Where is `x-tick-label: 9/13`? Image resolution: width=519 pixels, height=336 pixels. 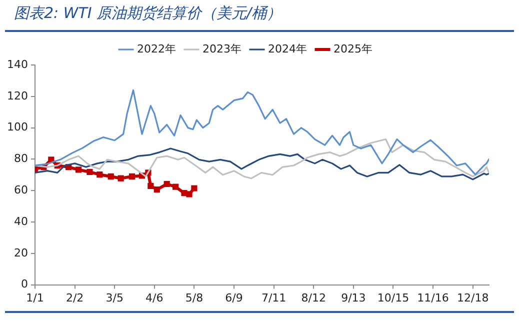
x-tick-label: 9/13 is located at coordinates (353, 297).